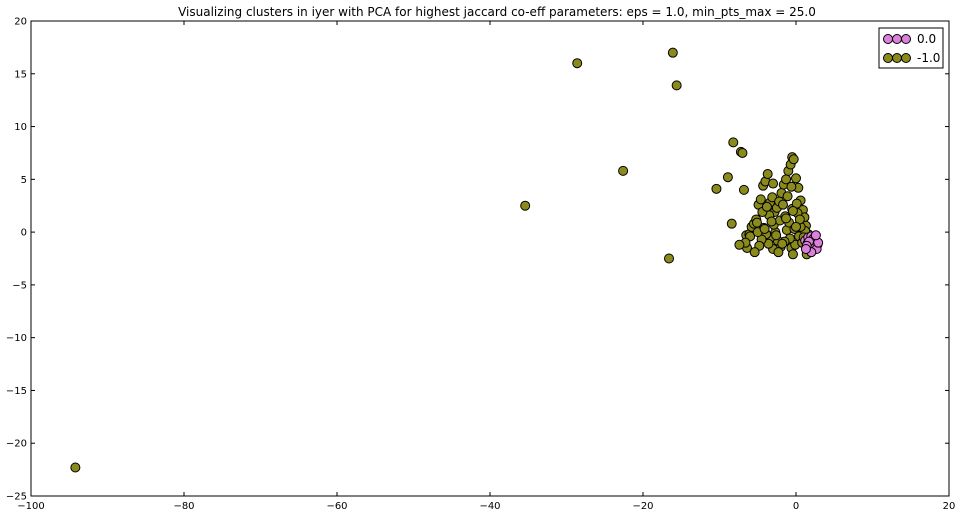 The width and height of the screenshot is (963, 521). I want to click on y-tick-label: 0, so click(24, 233).